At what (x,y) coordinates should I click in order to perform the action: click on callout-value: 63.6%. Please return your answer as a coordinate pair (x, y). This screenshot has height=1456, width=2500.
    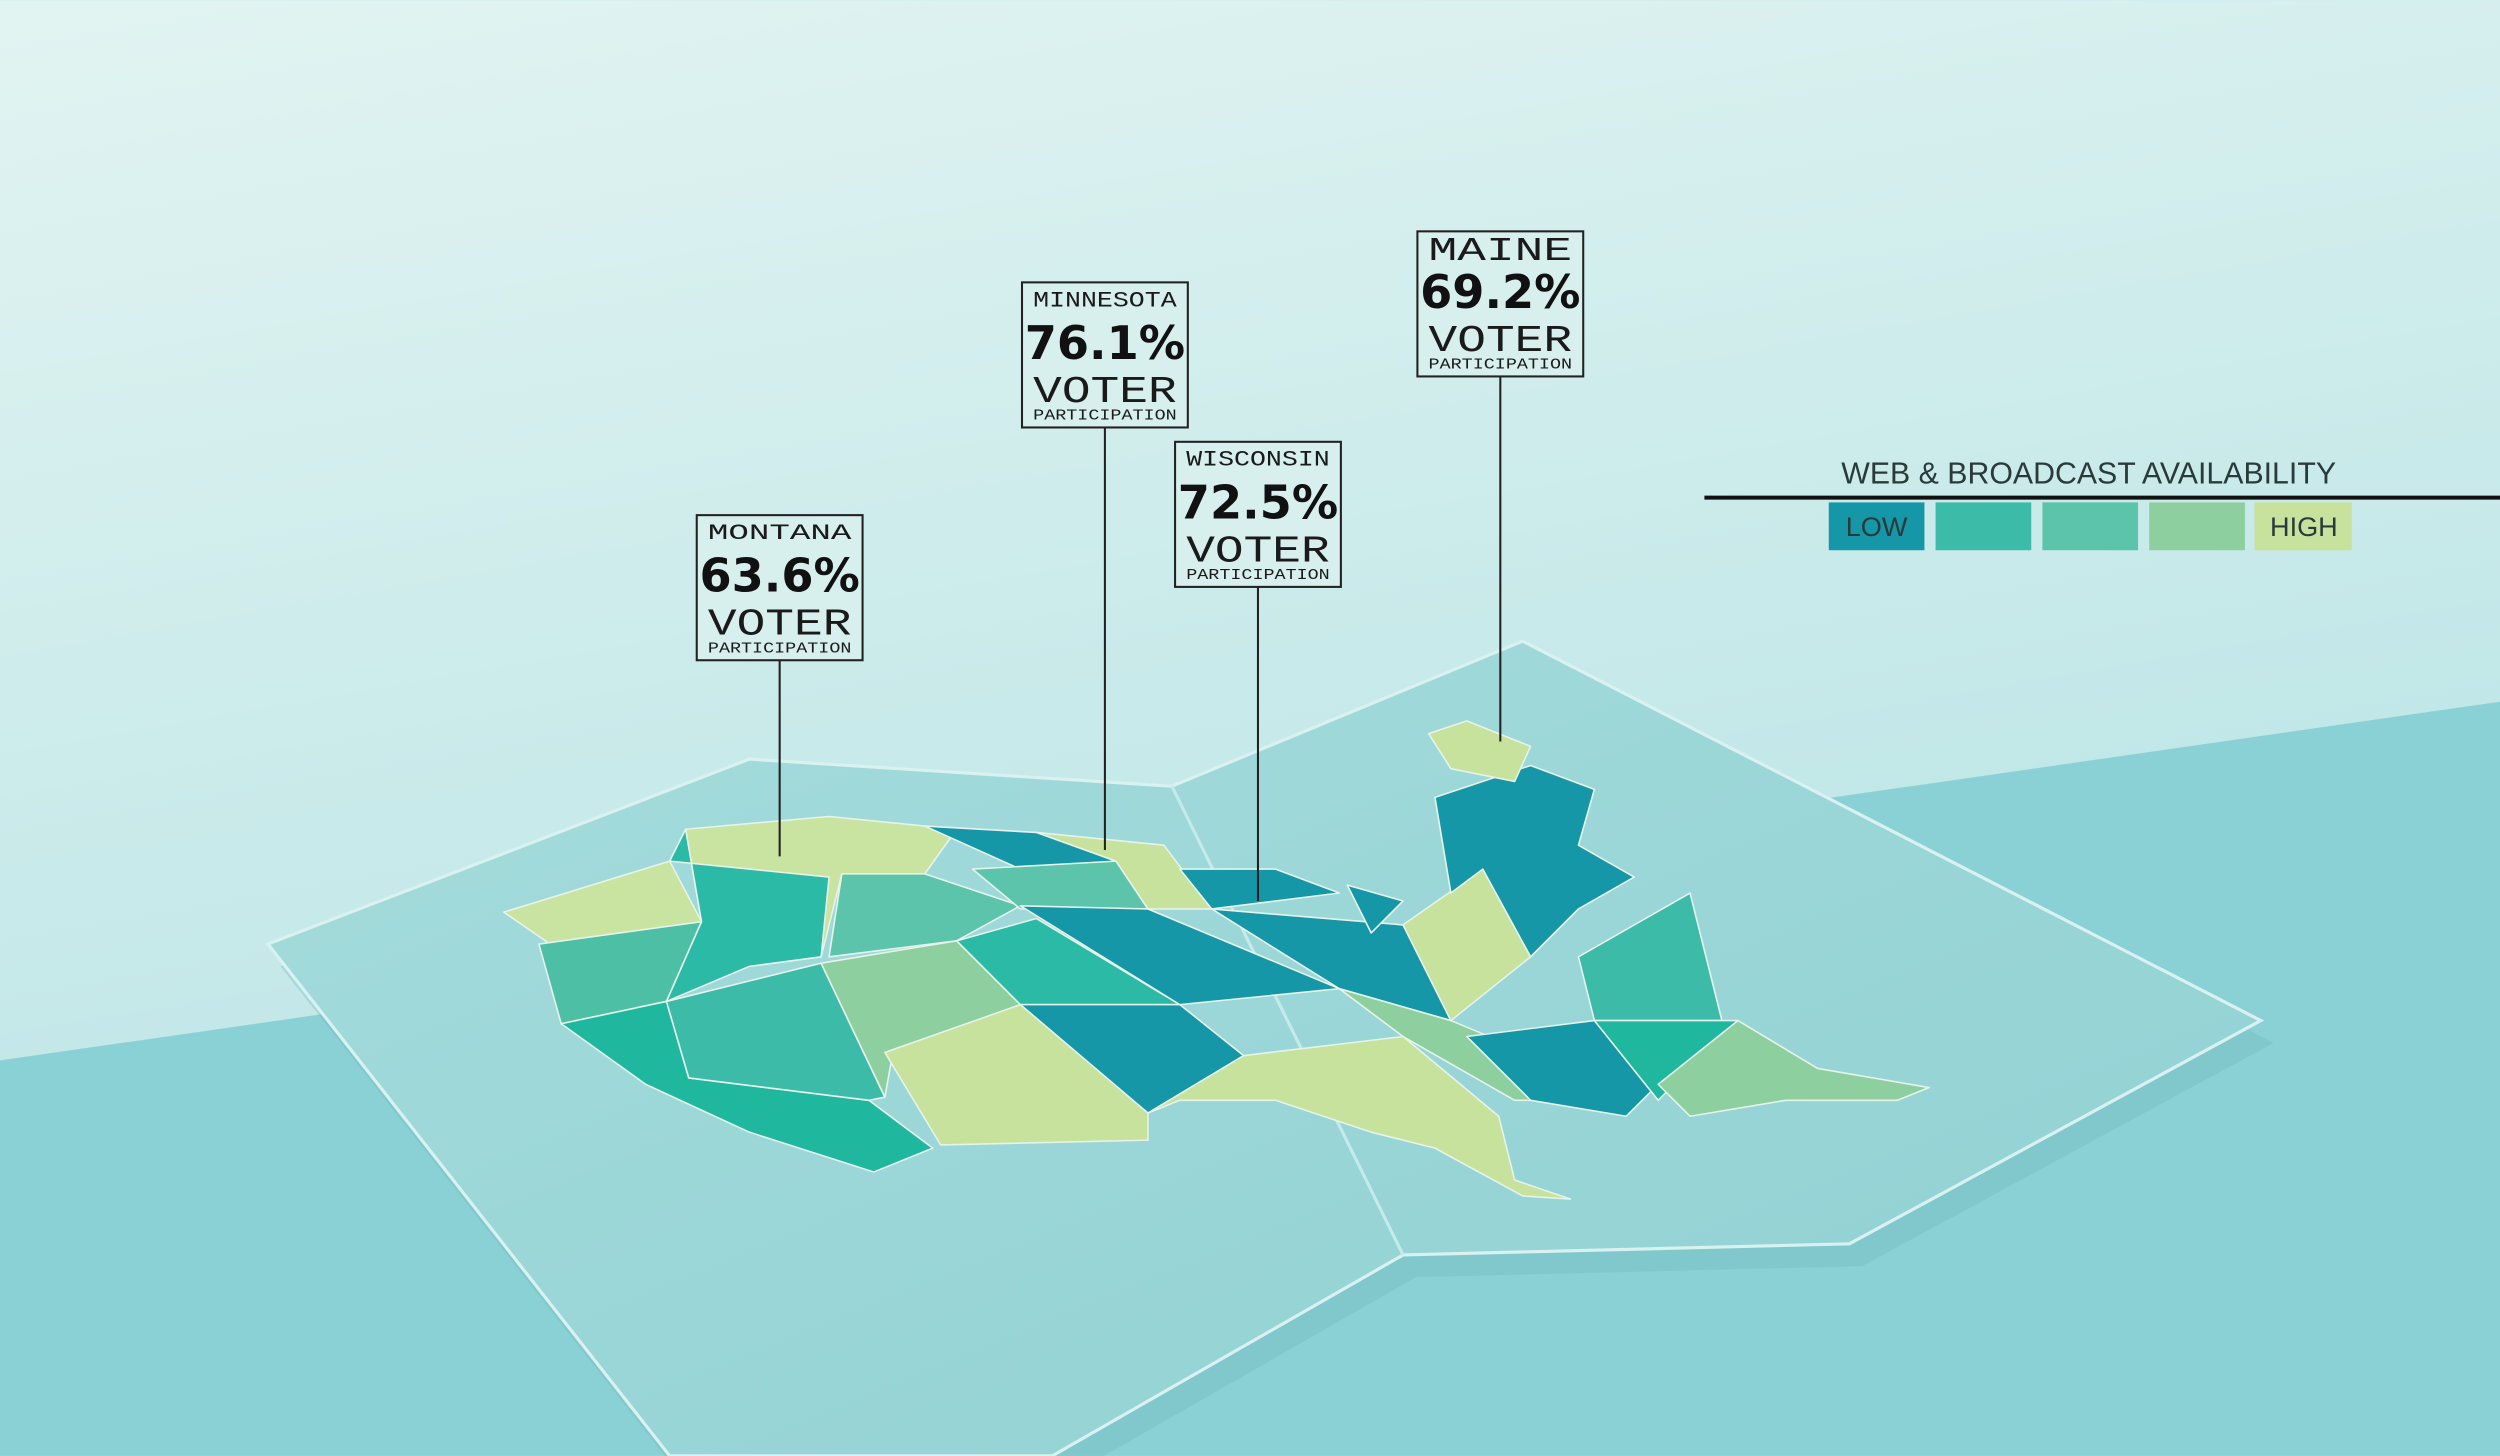
    Looking at the image, I should click on (779, 576).